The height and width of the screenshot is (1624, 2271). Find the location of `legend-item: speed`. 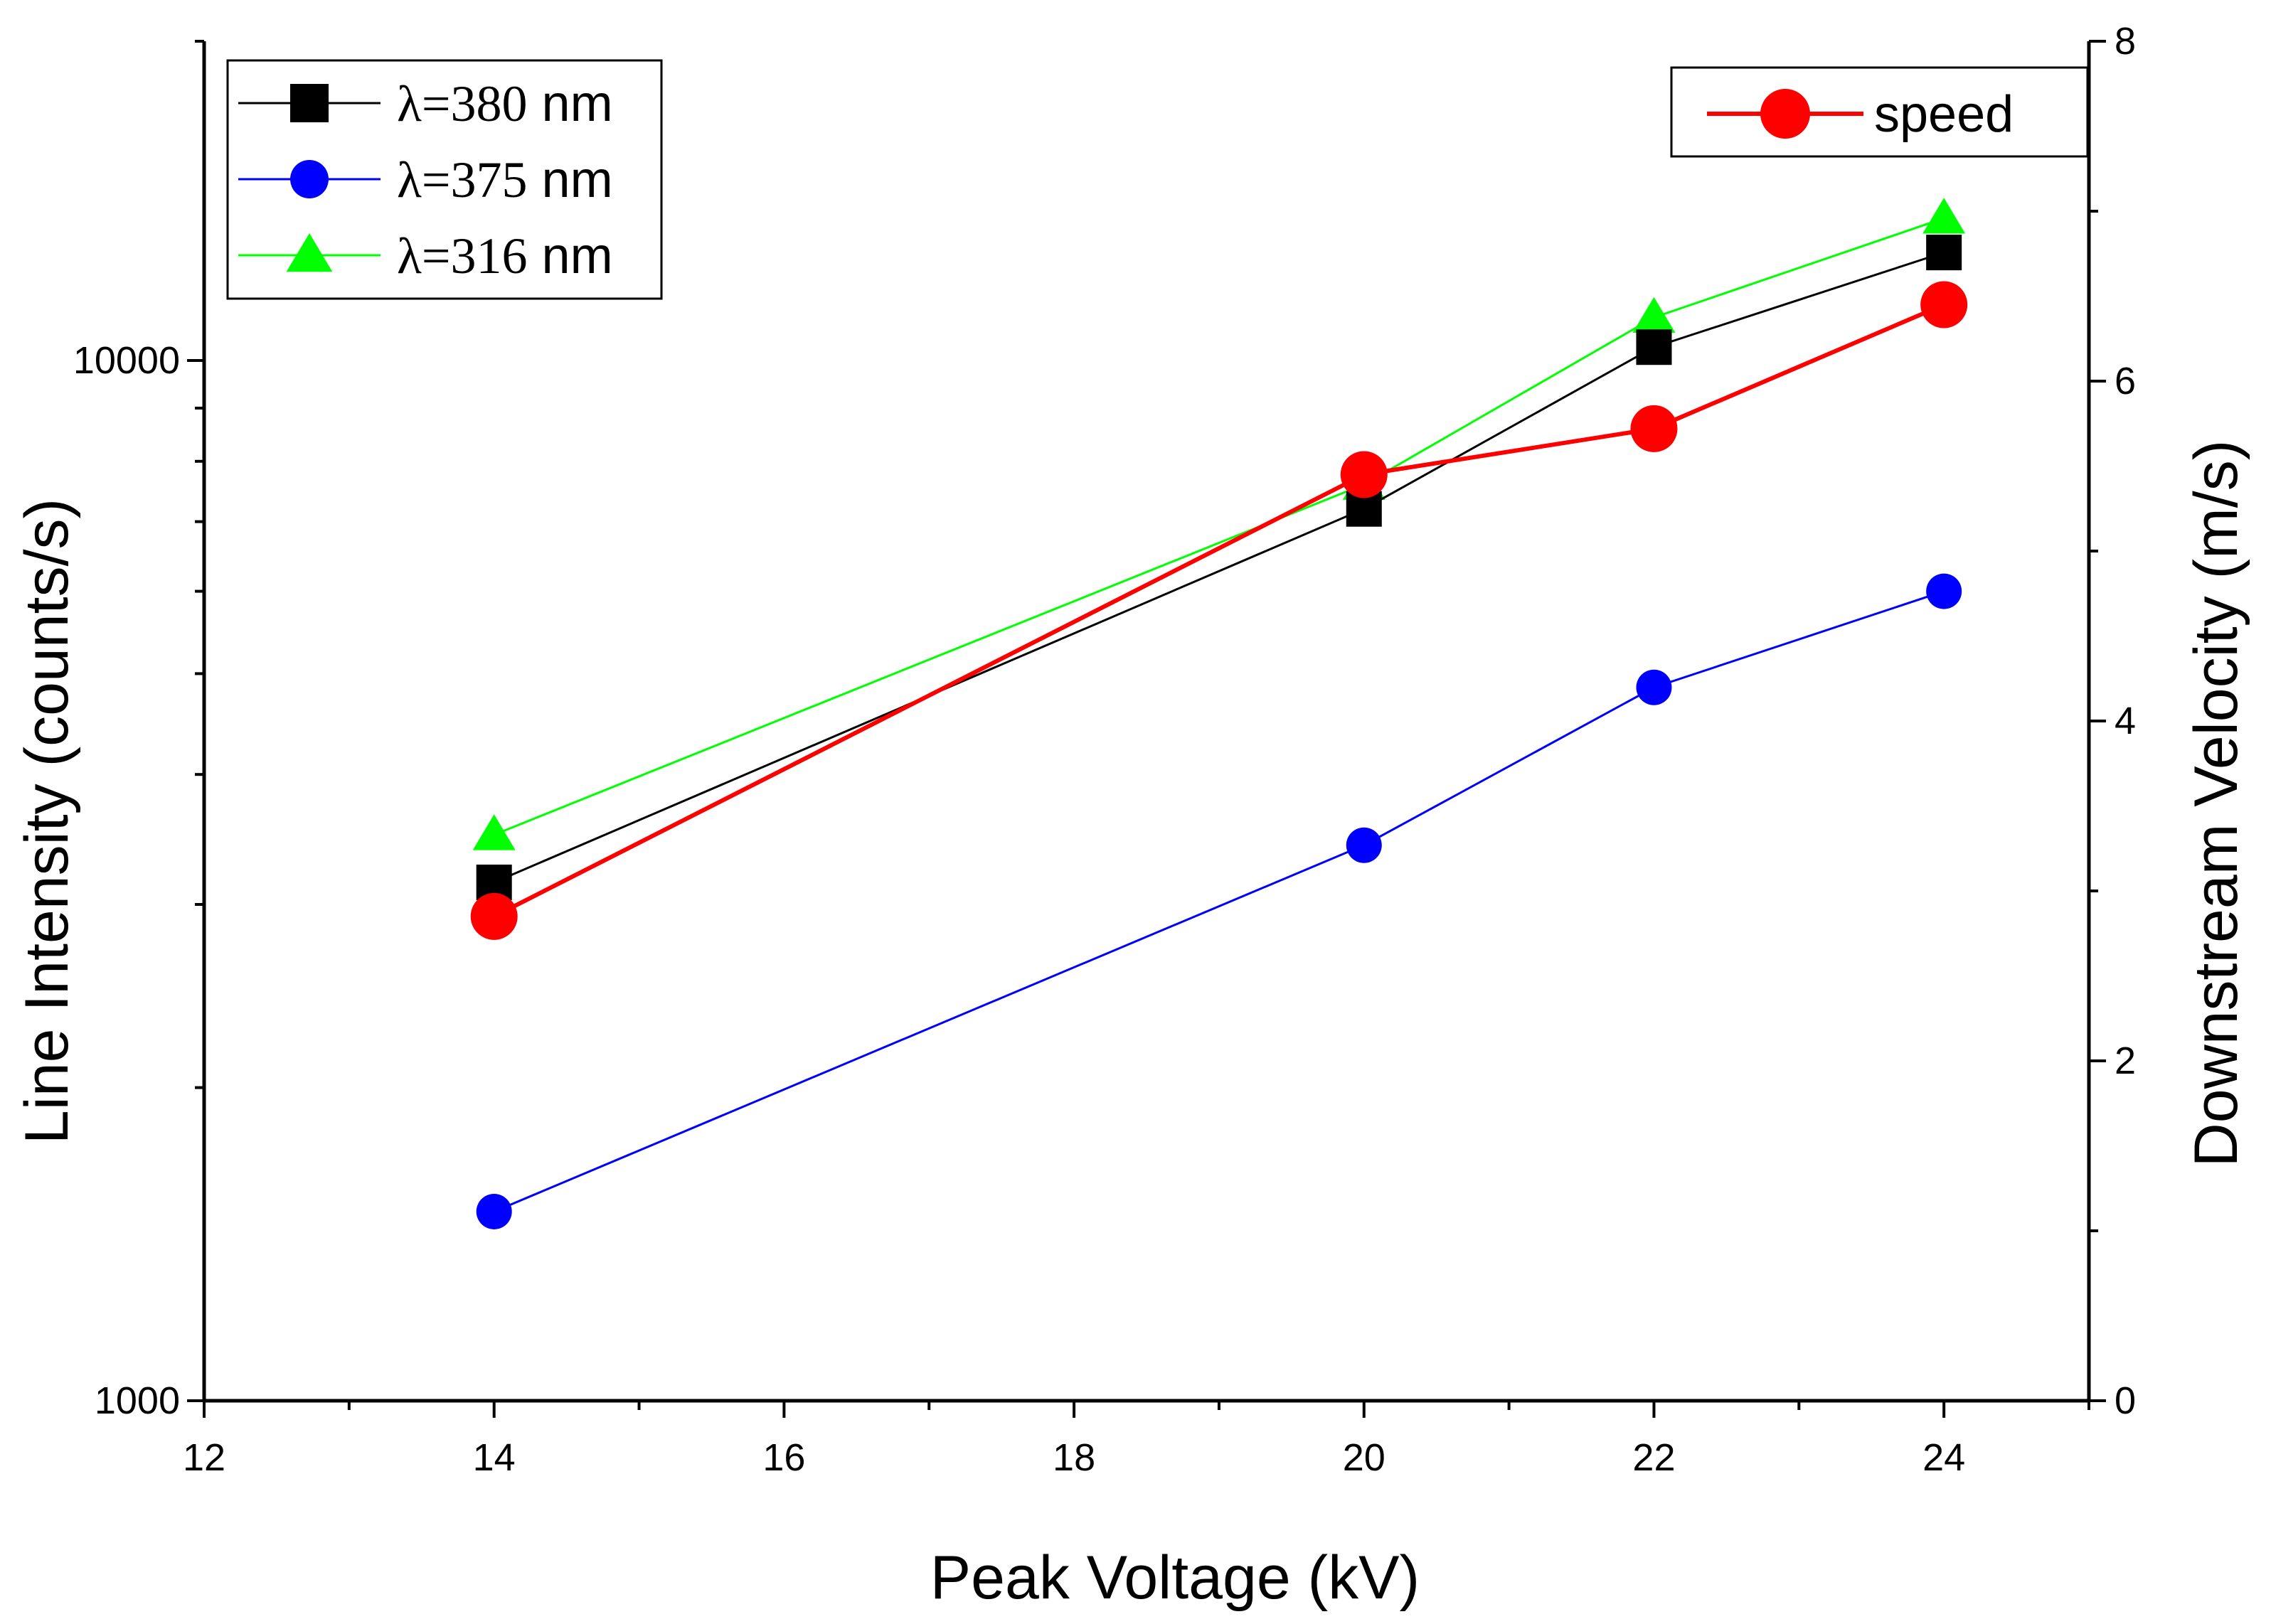

legend-item: speed is located at coordinates (1860, 114).